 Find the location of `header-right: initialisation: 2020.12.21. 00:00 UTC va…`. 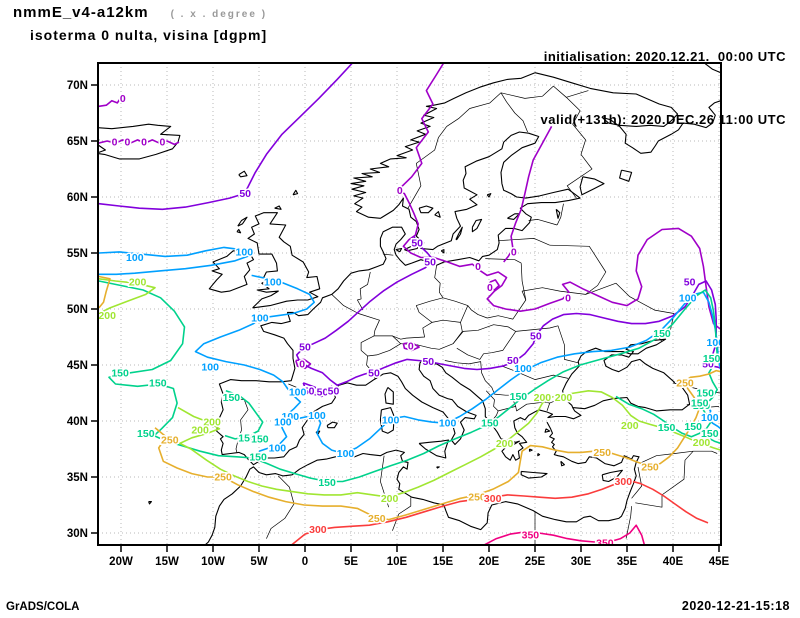

header-right: initialisation: 2020.12.21. 00:00 UTC va… is located at coordinates (663, 88).